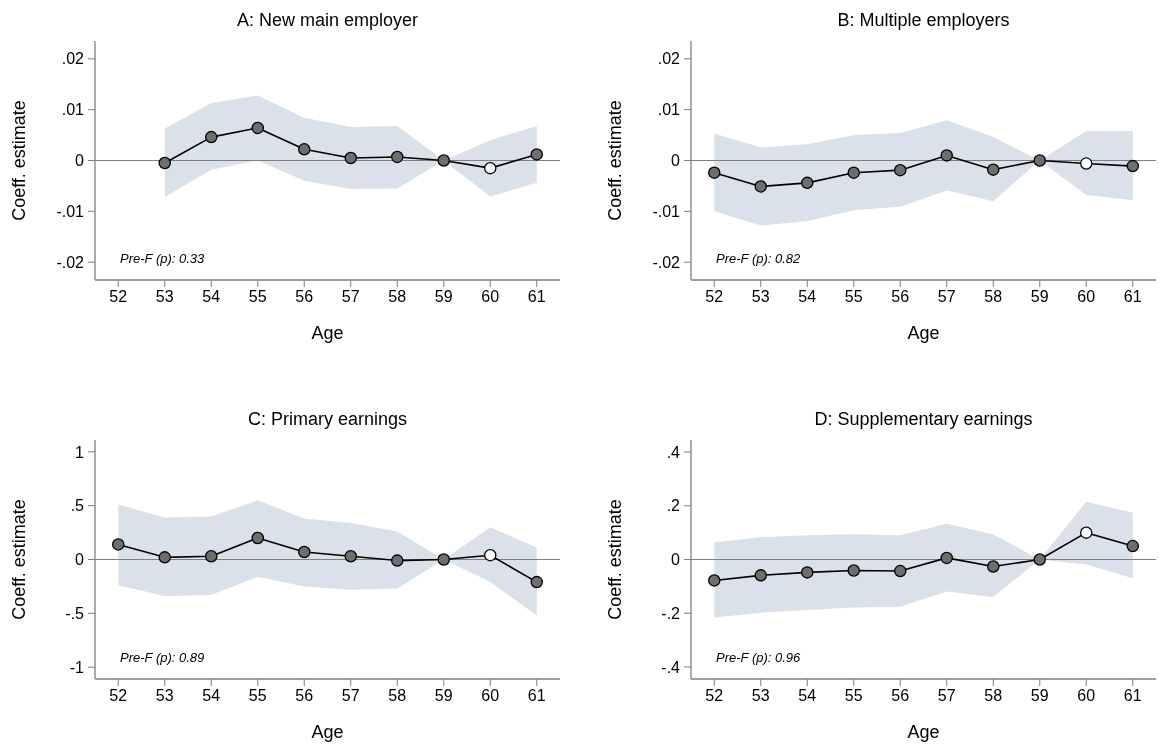 The height and width of the screenshot is (749, 1159). Describe the element at coordinates (758, 658) in the screenshot. I see `annotation: Pre-F (p): 0.96` at that location.